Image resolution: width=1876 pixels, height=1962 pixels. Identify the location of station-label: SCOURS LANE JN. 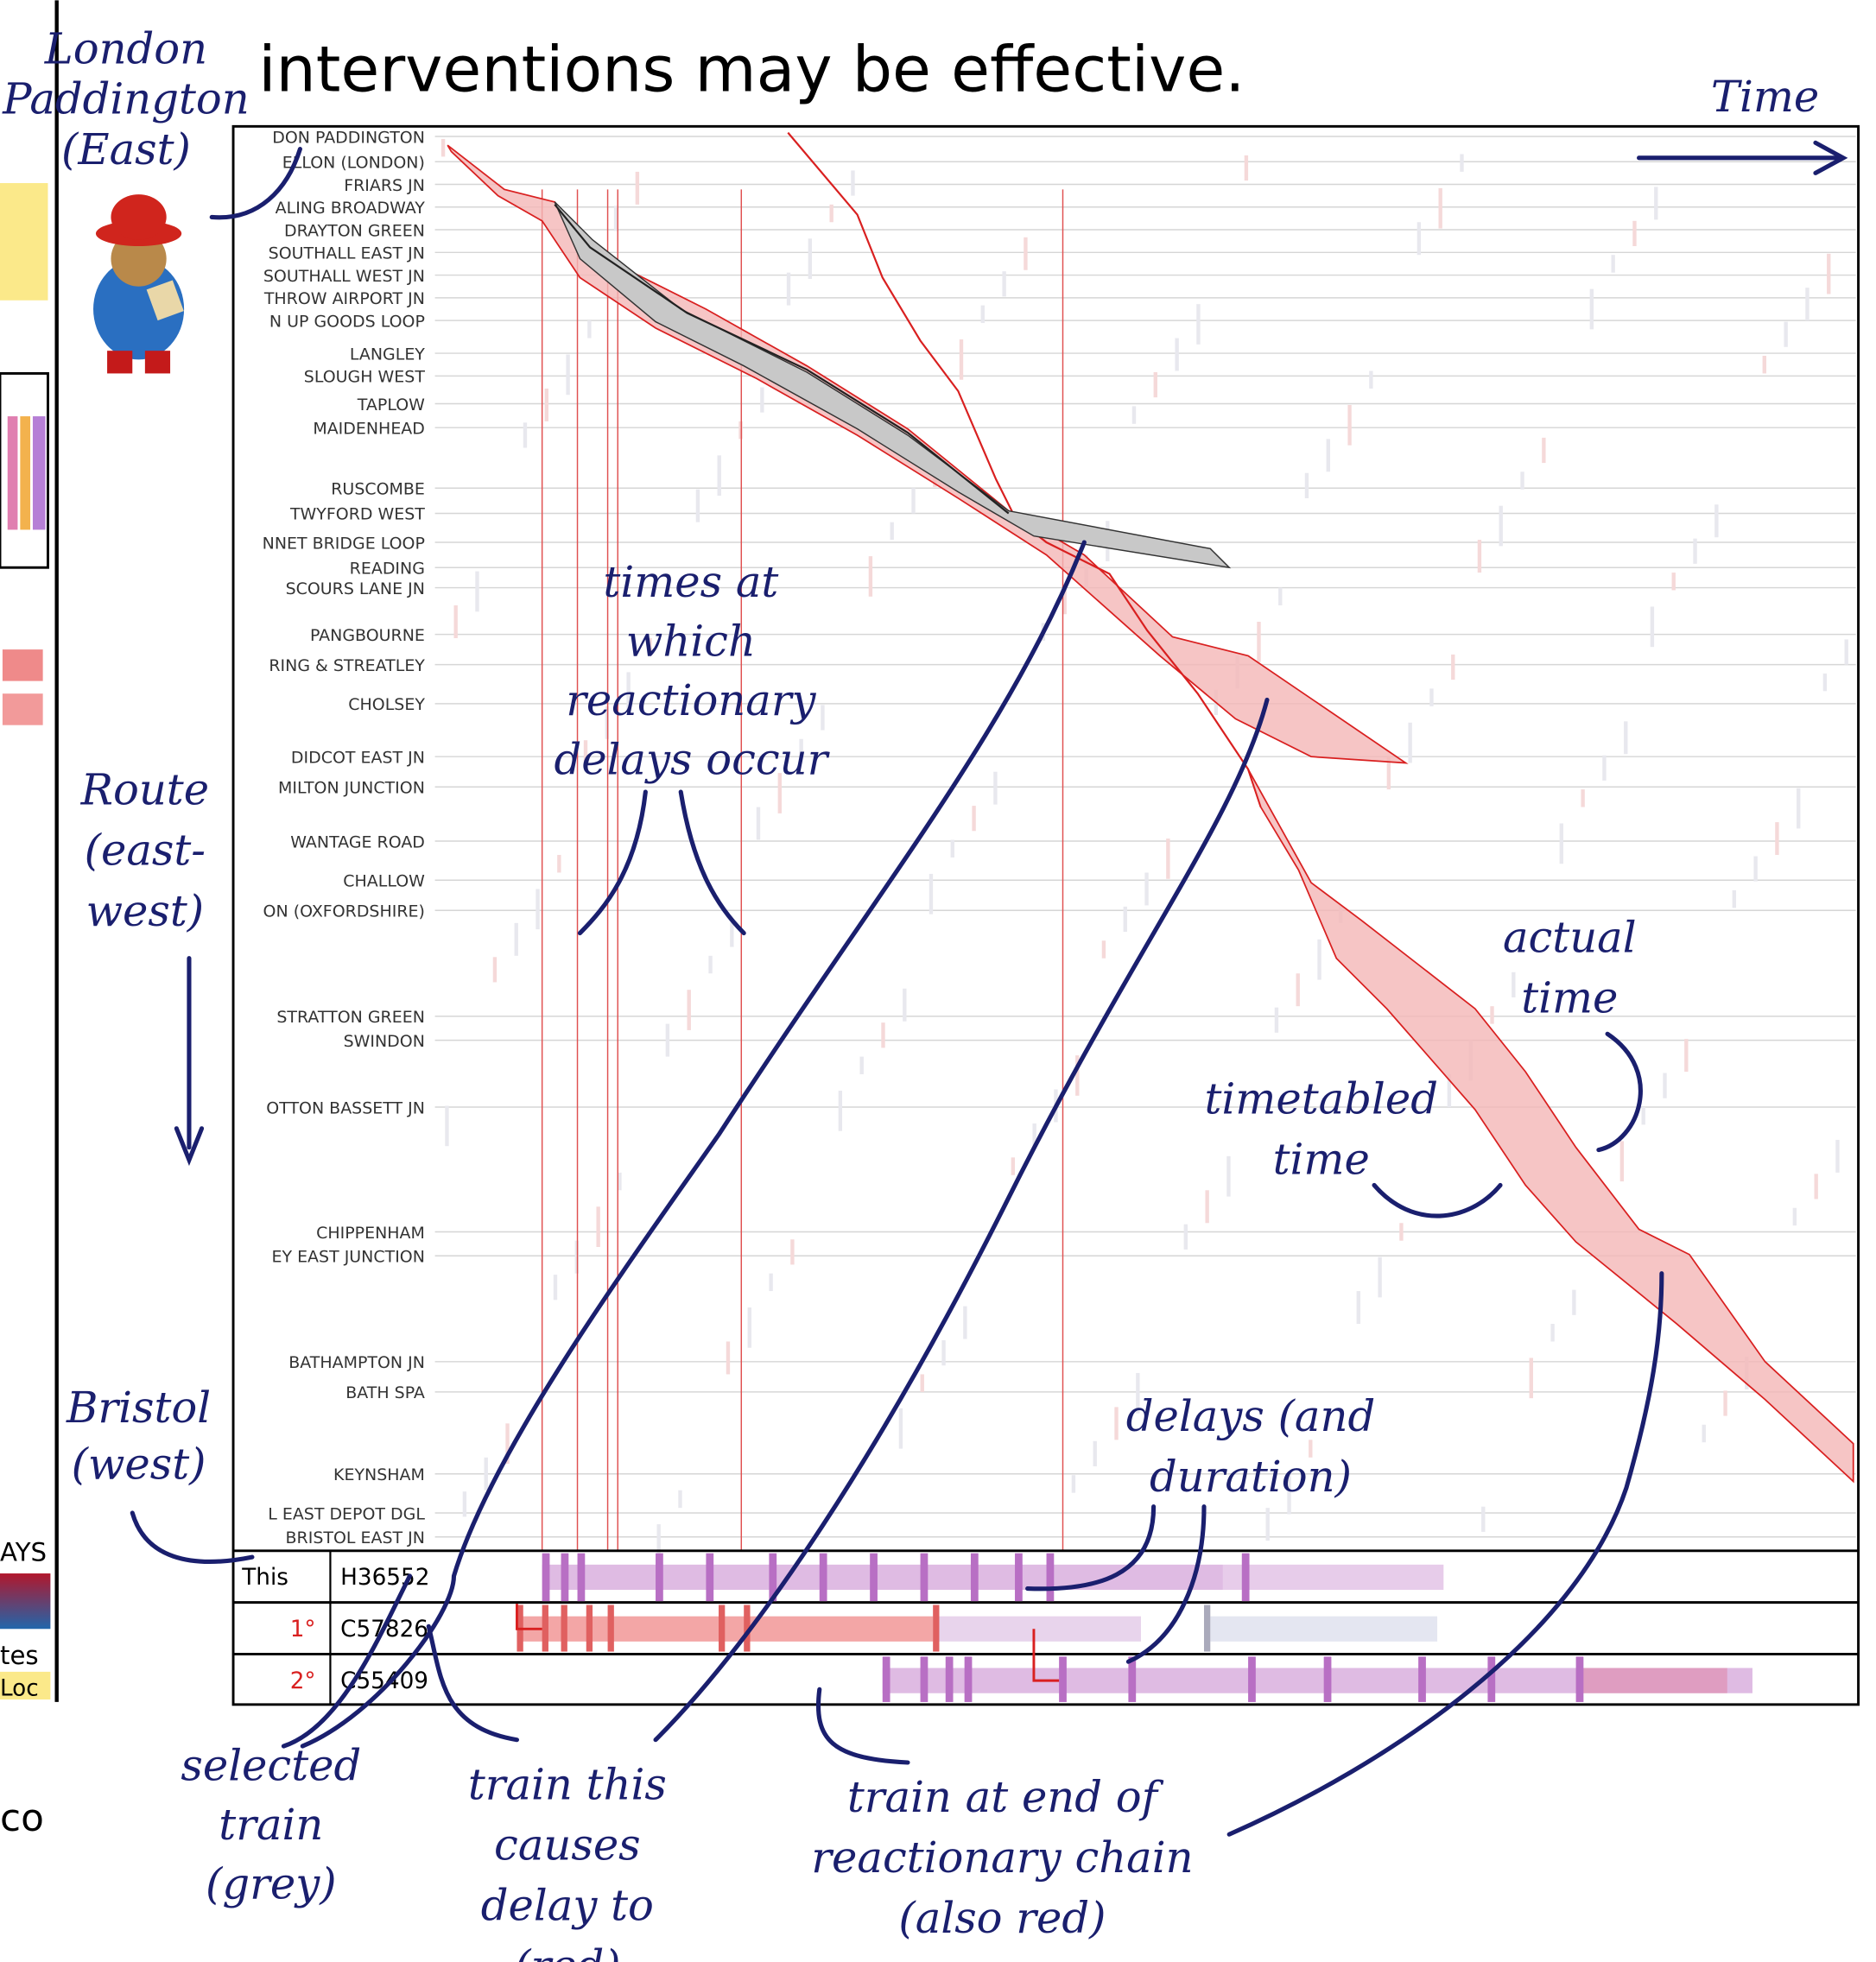
(355, 588).